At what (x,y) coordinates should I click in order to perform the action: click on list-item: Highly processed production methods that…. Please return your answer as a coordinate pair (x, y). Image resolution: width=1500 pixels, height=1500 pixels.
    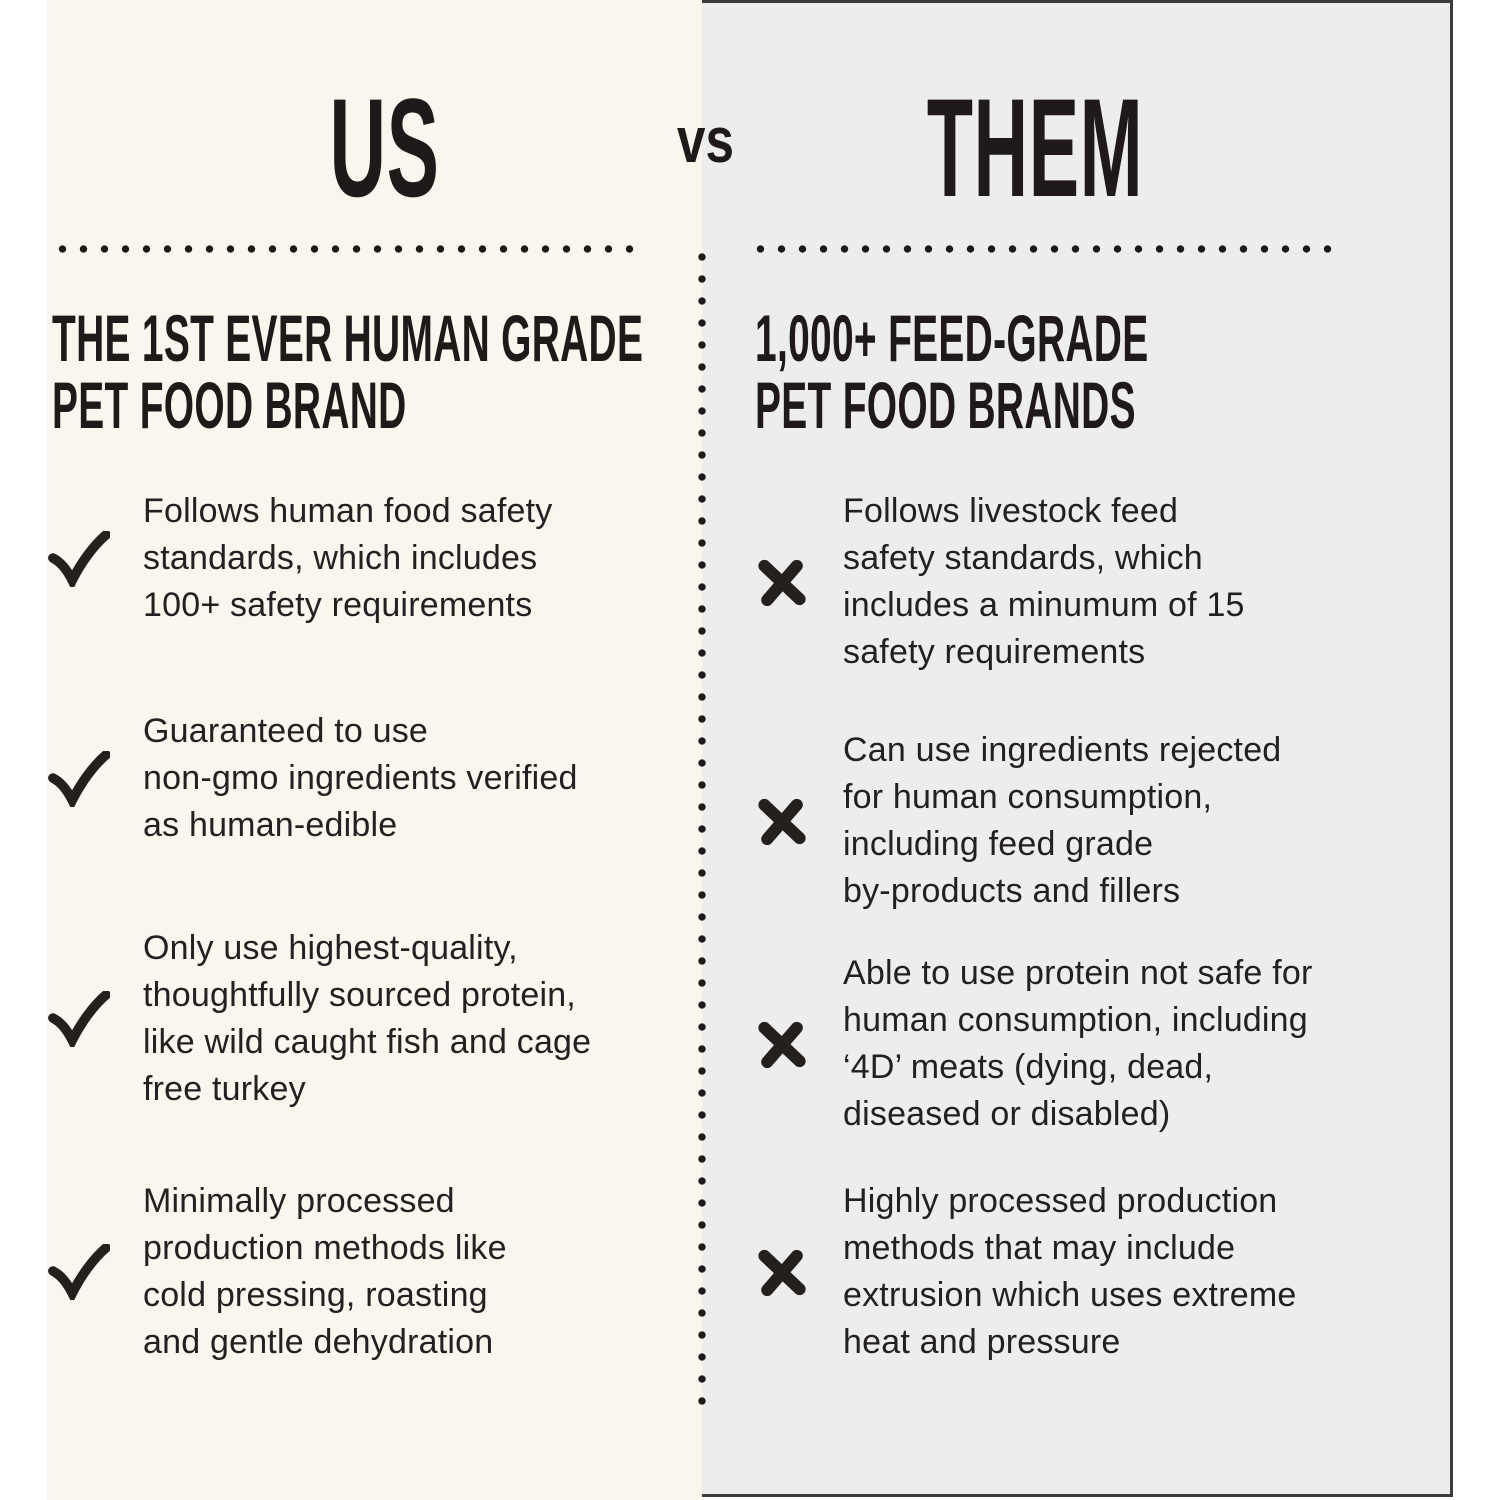
    Looking at the image, I should click on (1026, 1272).